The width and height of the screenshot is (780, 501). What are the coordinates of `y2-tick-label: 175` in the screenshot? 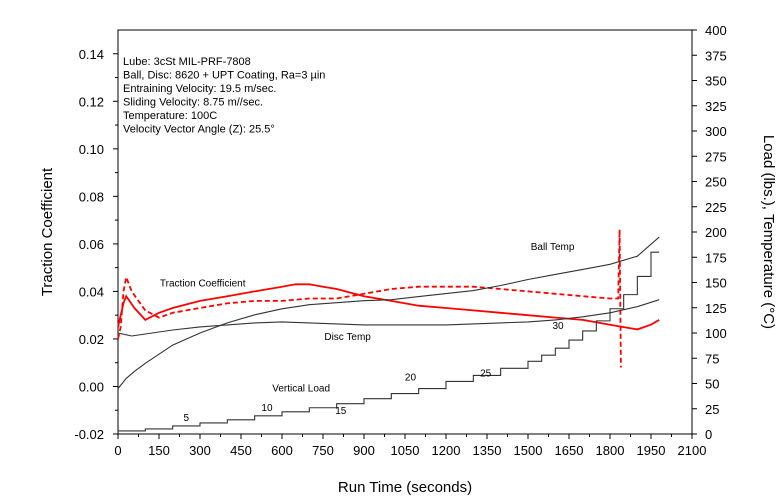 It's located at (716, 257).